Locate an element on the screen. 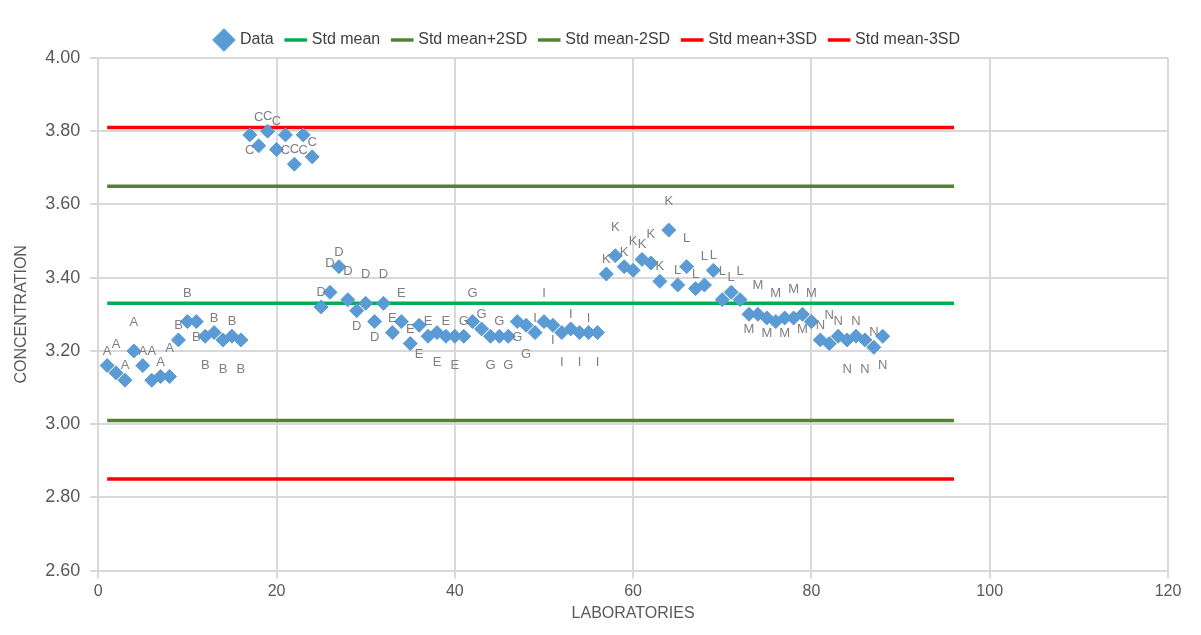  y-tick-label: 3.60 is located at coordinates (63, 203).